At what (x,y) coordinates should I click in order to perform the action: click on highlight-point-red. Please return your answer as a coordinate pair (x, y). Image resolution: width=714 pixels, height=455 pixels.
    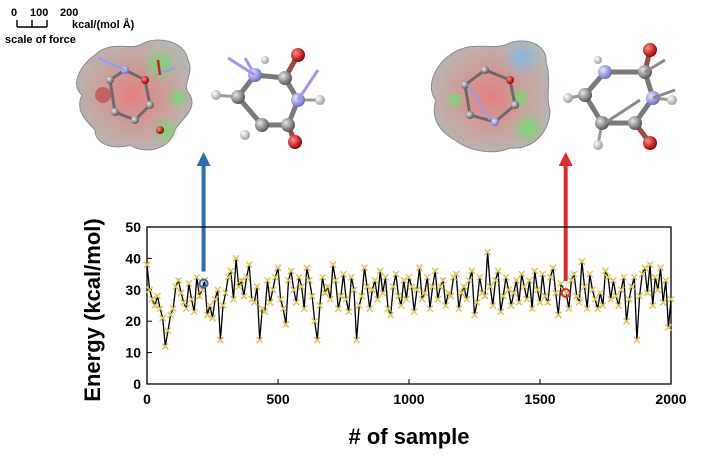
    Looking at the image, I should click on (565, 292).